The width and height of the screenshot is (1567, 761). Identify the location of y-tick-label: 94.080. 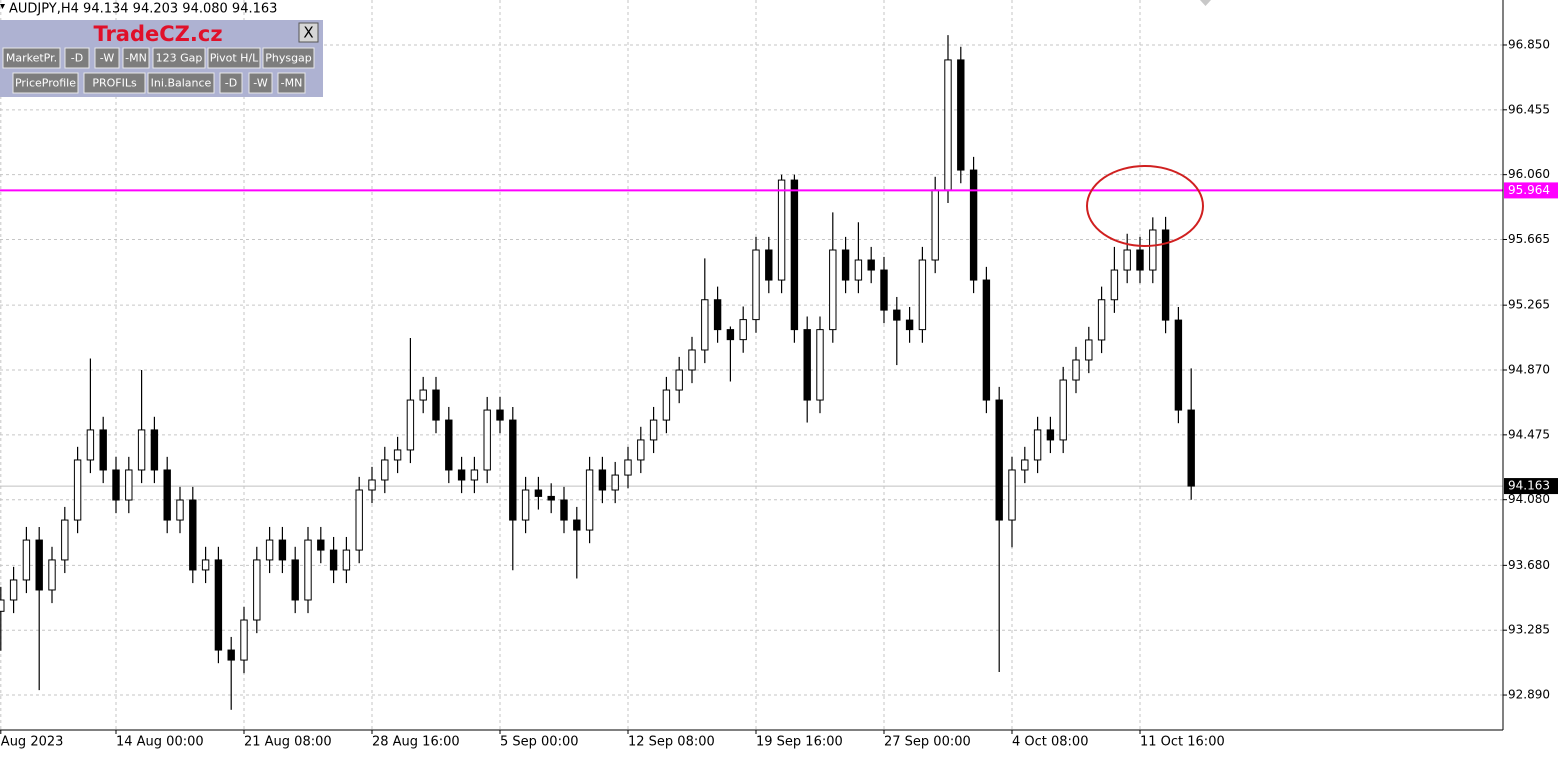
(1529, 499).